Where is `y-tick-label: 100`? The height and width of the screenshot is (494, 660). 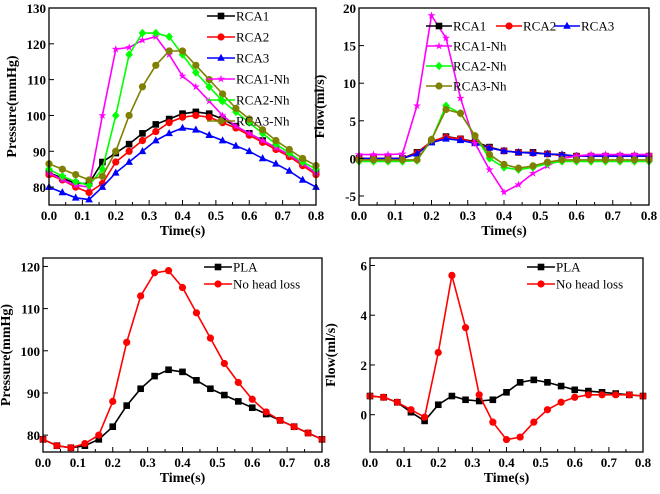
y-tick-label: 100 is located at coordinates (37, 115).